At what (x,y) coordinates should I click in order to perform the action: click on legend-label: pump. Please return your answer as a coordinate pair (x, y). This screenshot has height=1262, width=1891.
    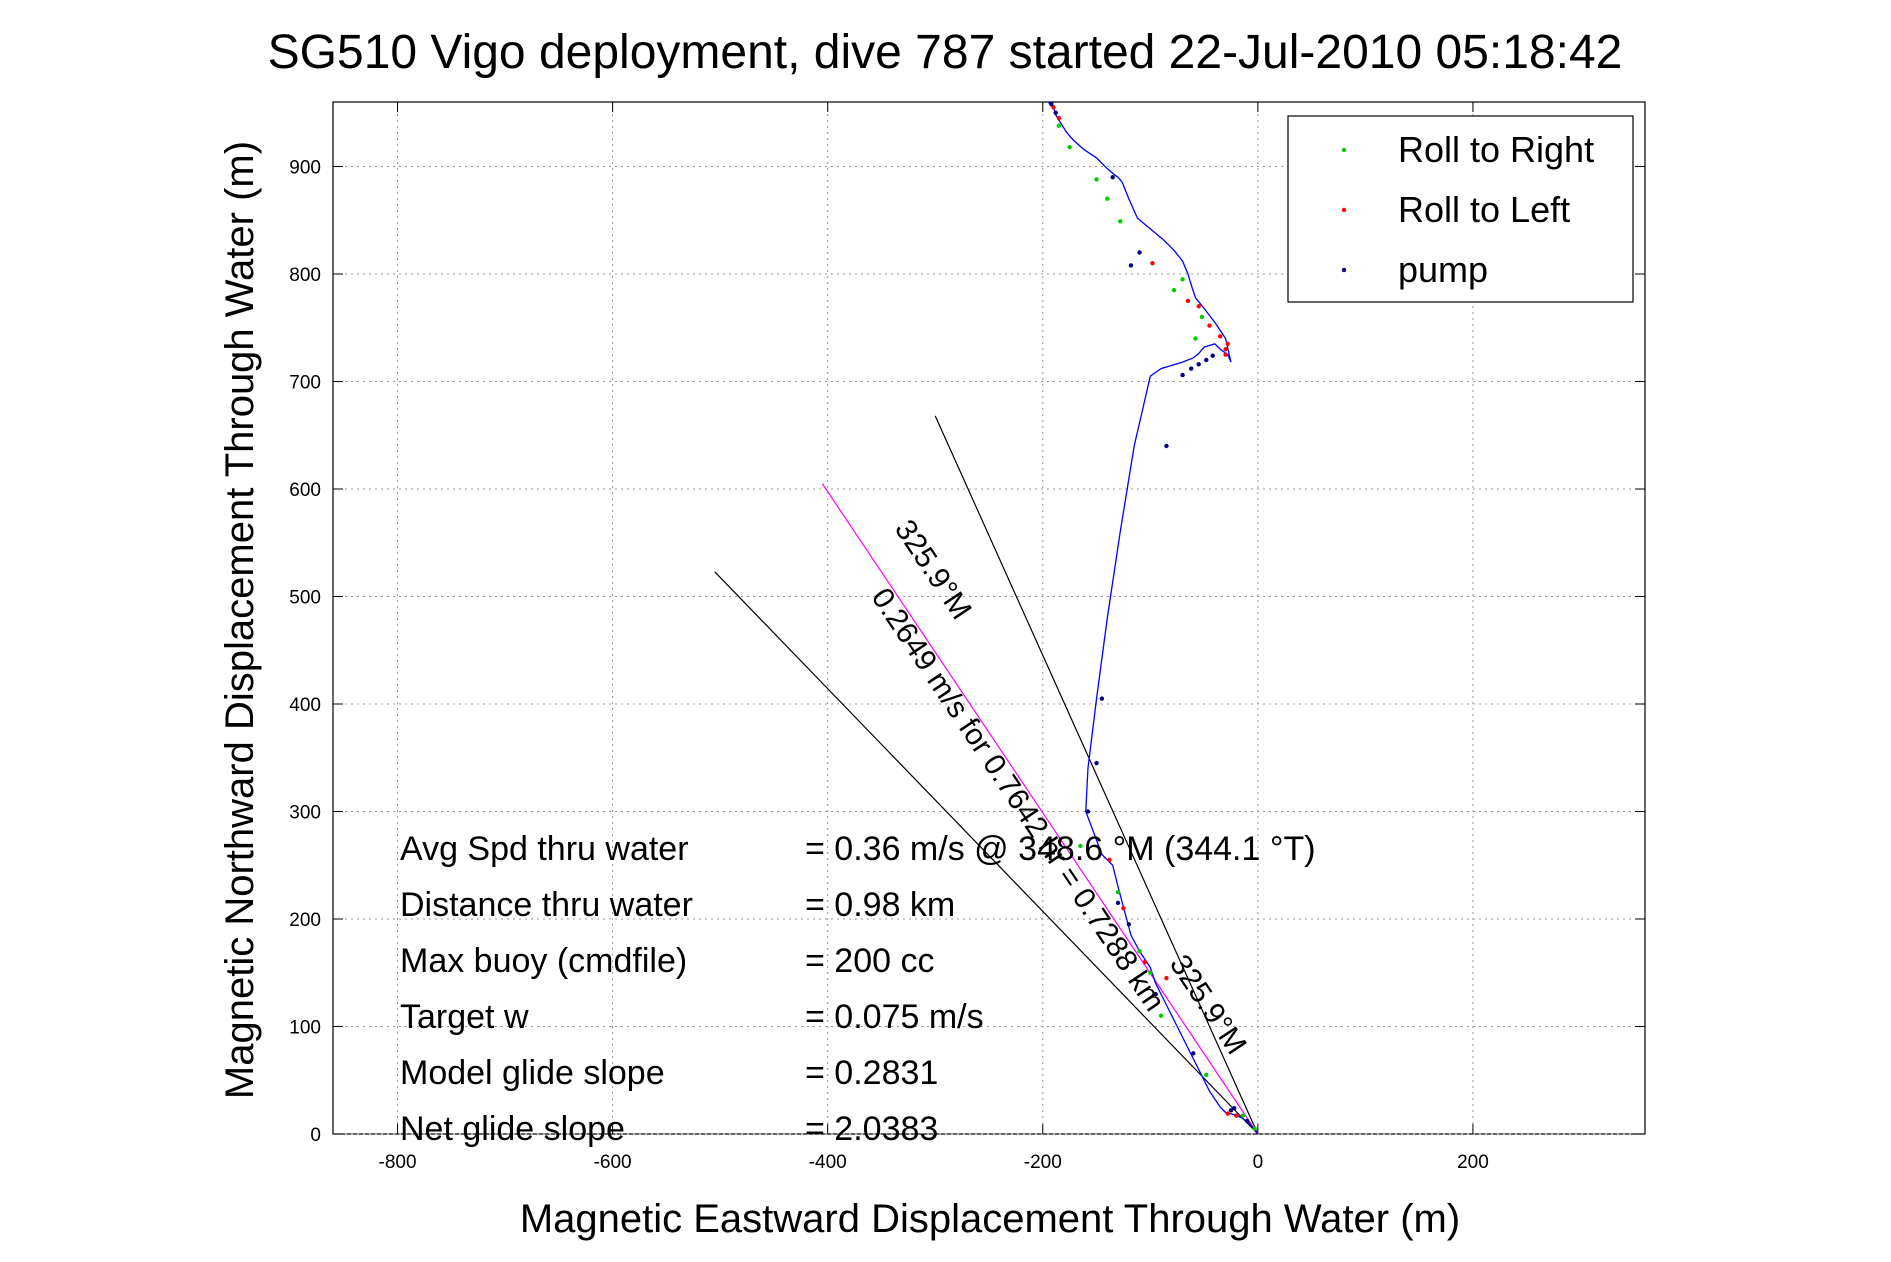
    Looking at the image, I should click on (1443, 269).